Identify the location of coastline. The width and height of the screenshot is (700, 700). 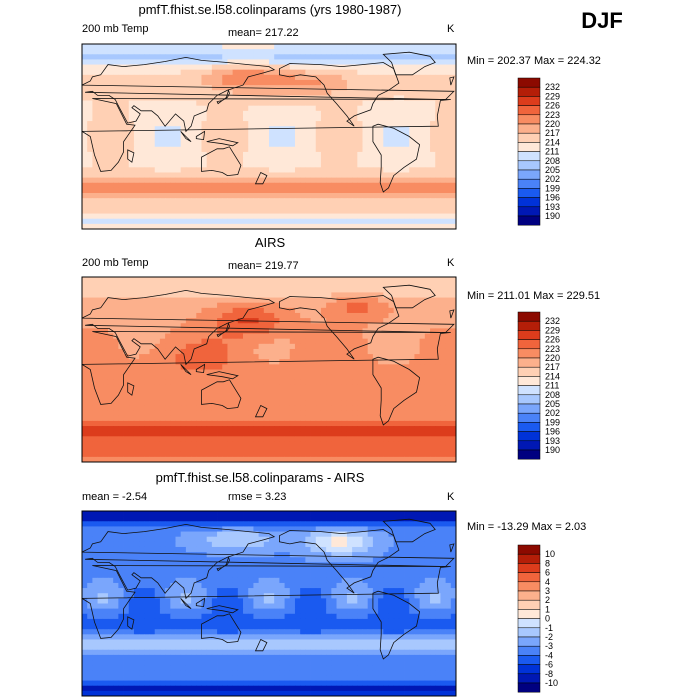
(409, 63).